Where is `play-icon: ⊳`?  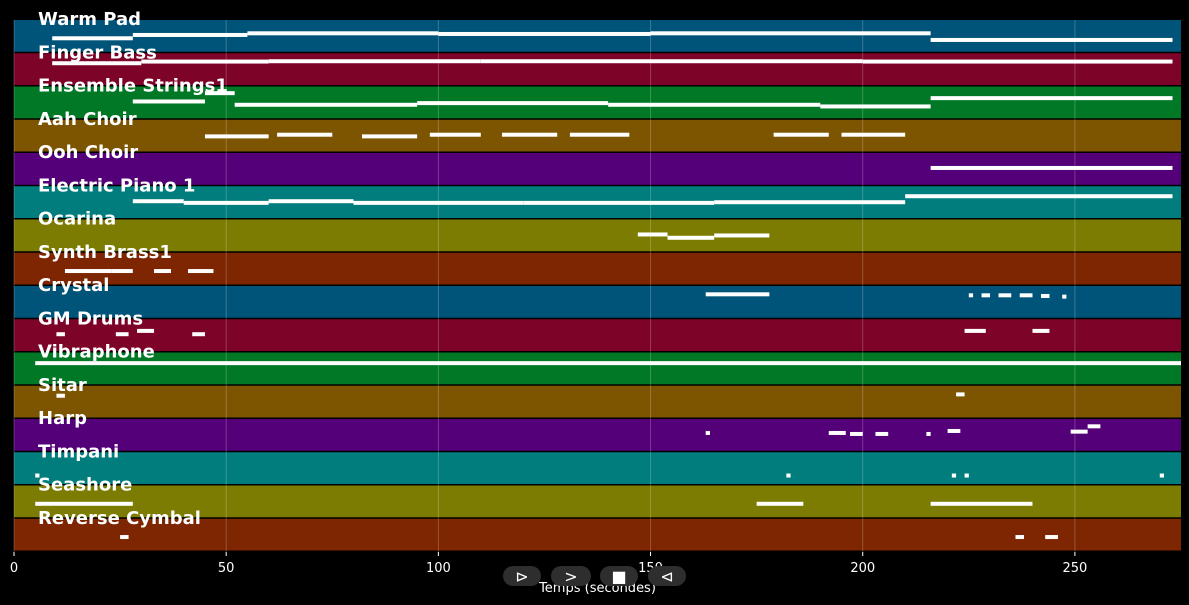 play-icon: ⊳ is located at coordinates (522, 576).